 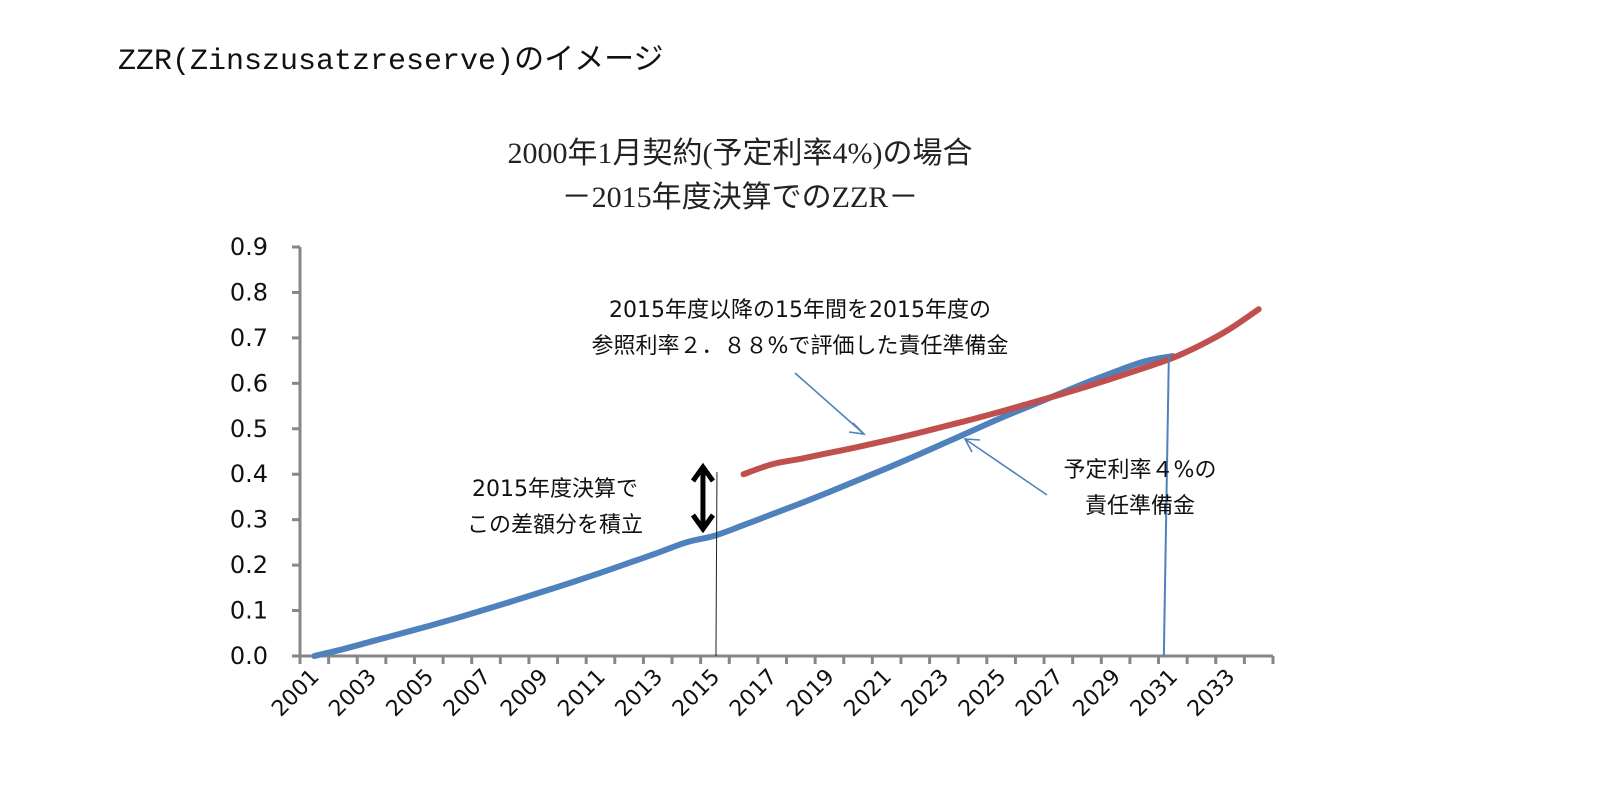 What do you see at coordinates (753, 693) in the screenshot?
I see `x-tick-label: 2017` at bounding box center [753, 693].